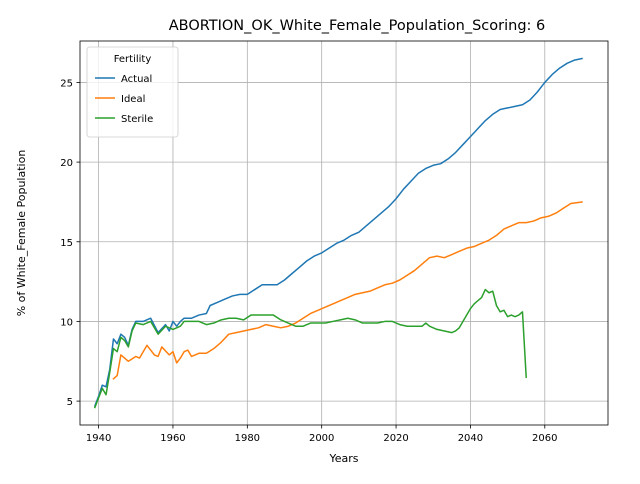 This screenshot has width=640, height=484. I want to click on legend-box, so click(132, 92).